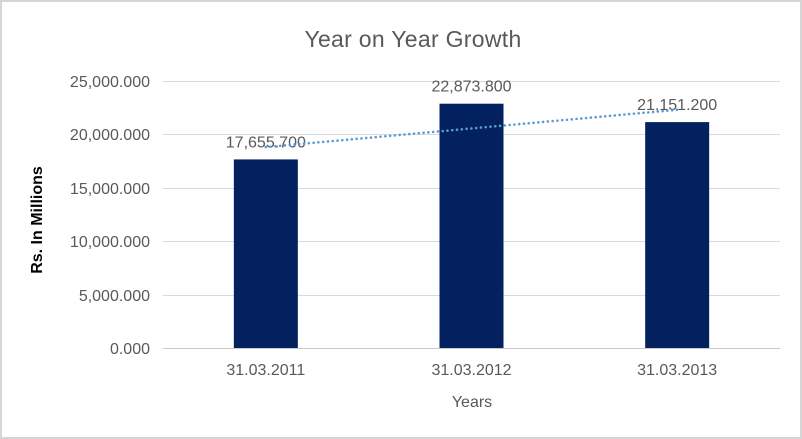 The image size is (802, 439). I want to click on trendline, so click(471, 128).